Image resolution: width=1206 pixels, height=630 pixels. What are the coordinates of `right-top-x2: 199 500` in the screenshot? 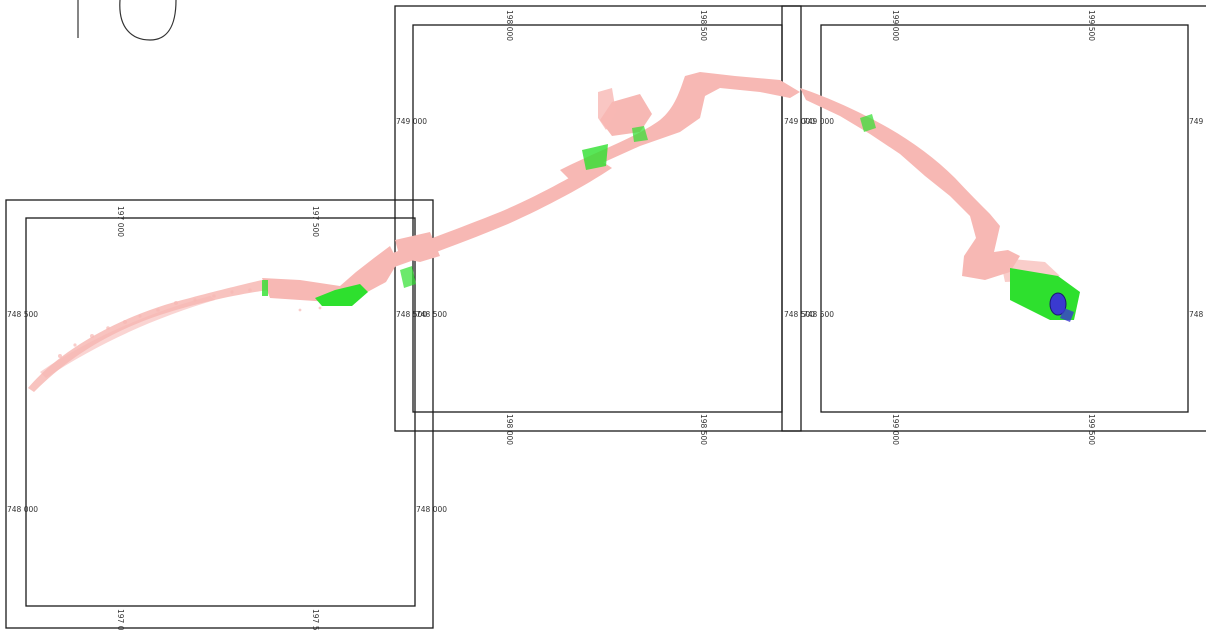 It's located at (1091, 25).